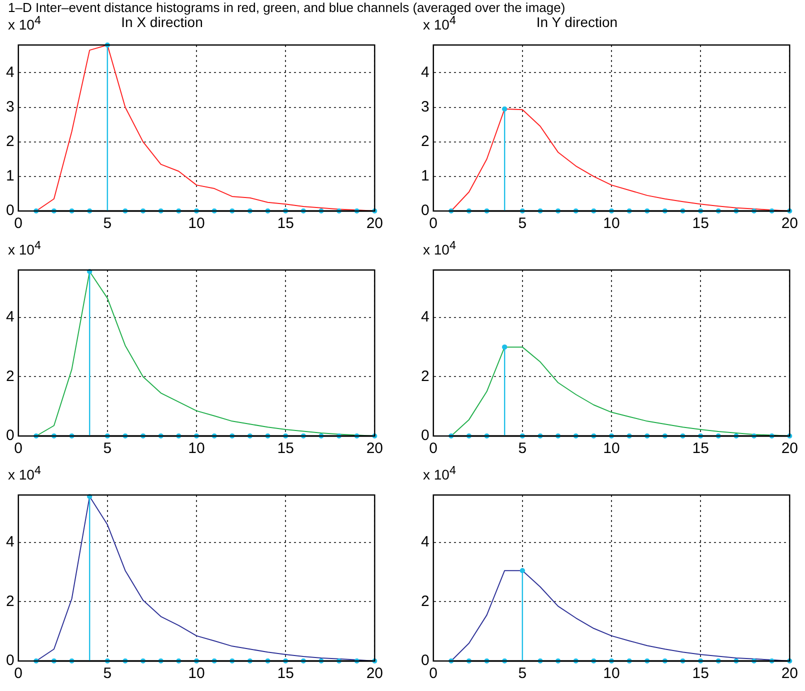  Describe the element at coordinates (577, 22) in the screenshot. I see `chart-title: In Y direction` at that location.